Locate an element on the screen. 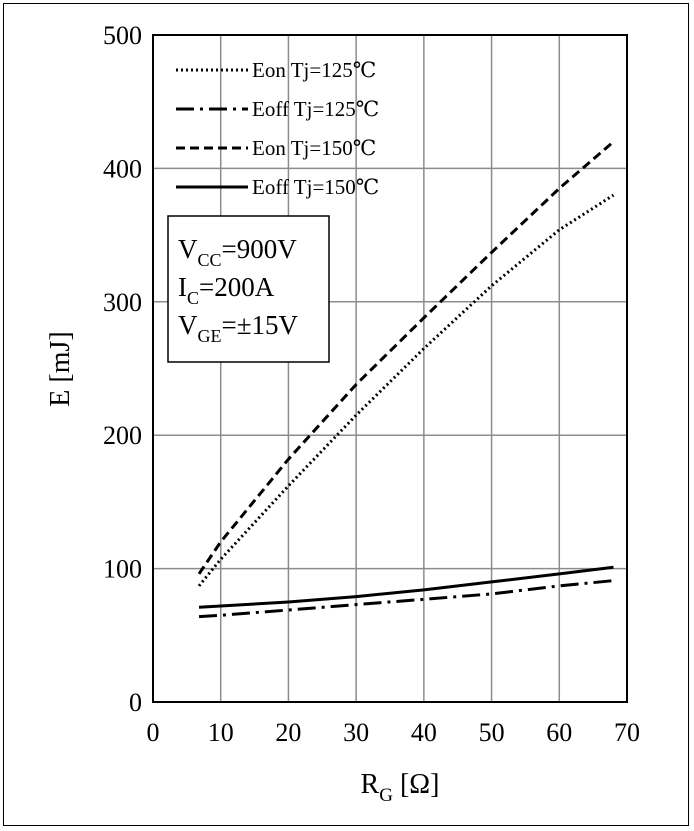 The width and height of the screenshot is (694, 831). y-tick-label: 500 is located at coordinates (122, 35).